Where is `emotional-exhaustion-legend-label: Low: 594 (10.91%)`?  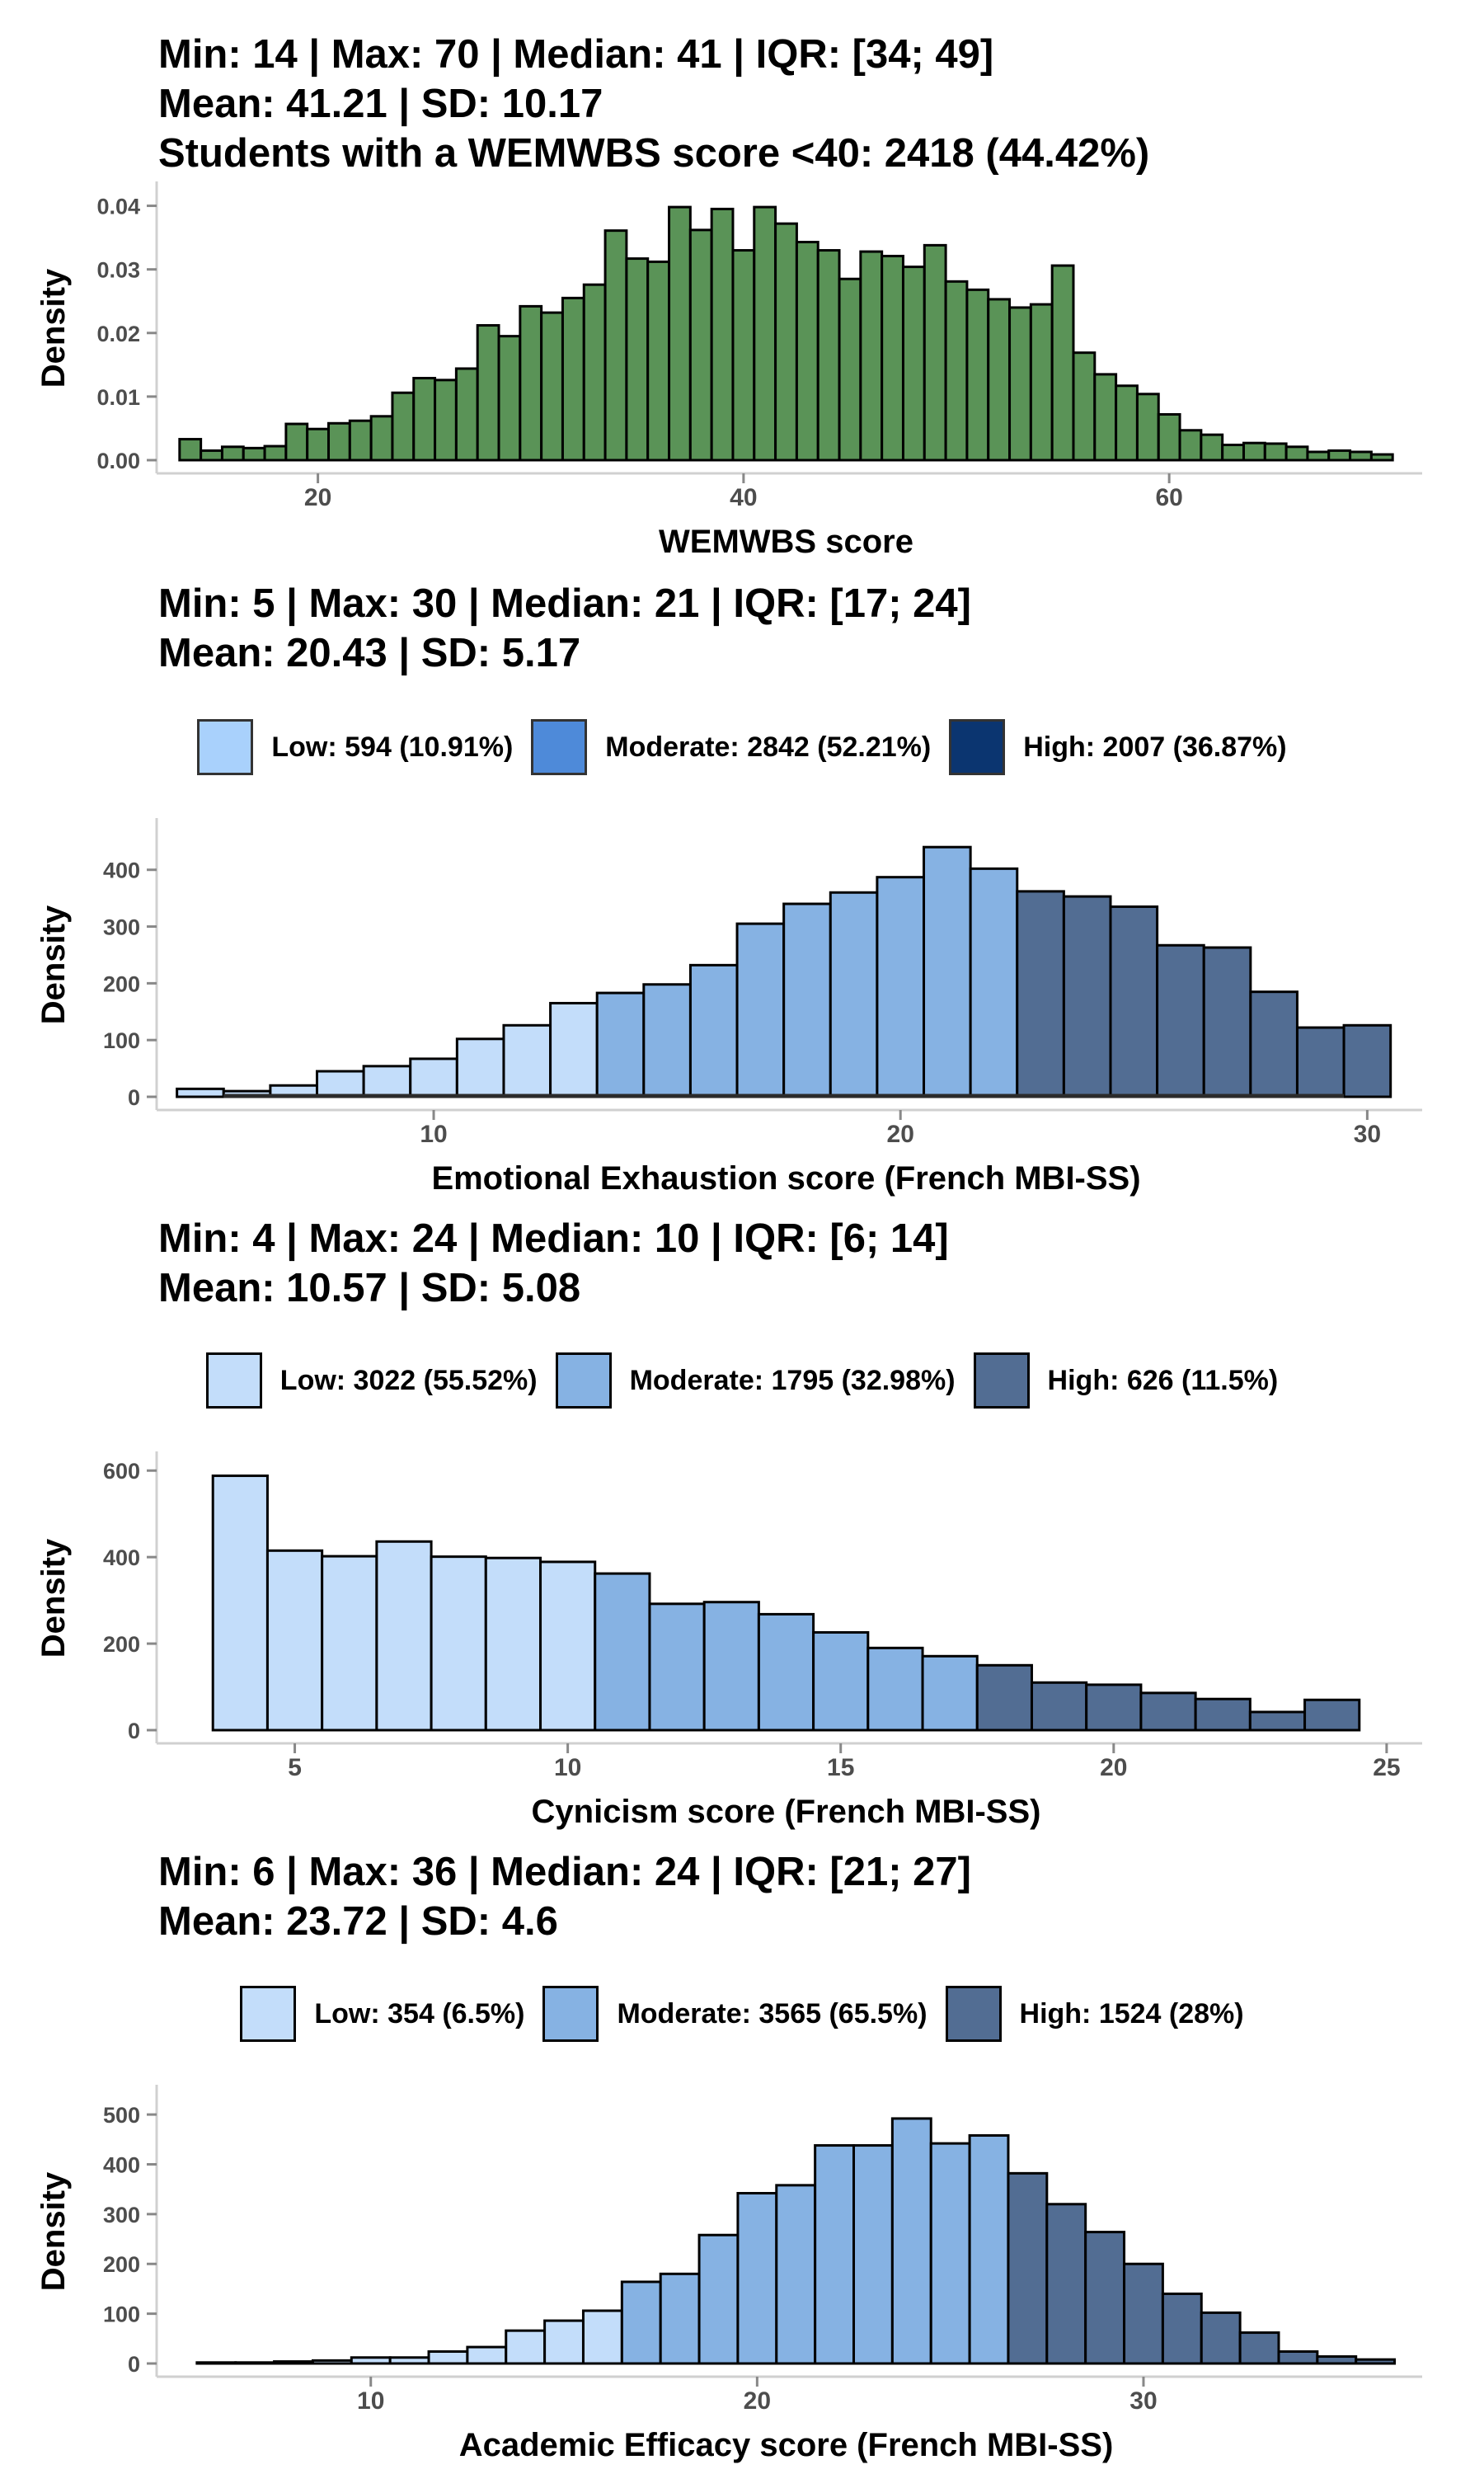 emotional-exhaustion-legend-label: Low: 594 (10.91%) is located at coordinates (392, 747).